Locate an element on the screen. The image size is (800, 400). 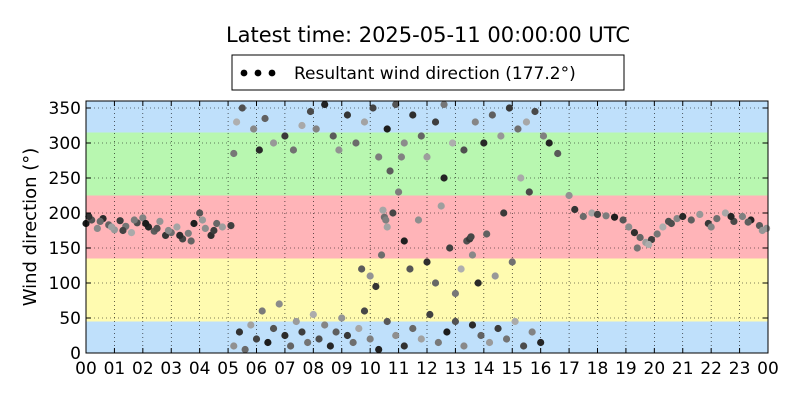
y-tick-label: 50 is located at coordinates (70, 319).